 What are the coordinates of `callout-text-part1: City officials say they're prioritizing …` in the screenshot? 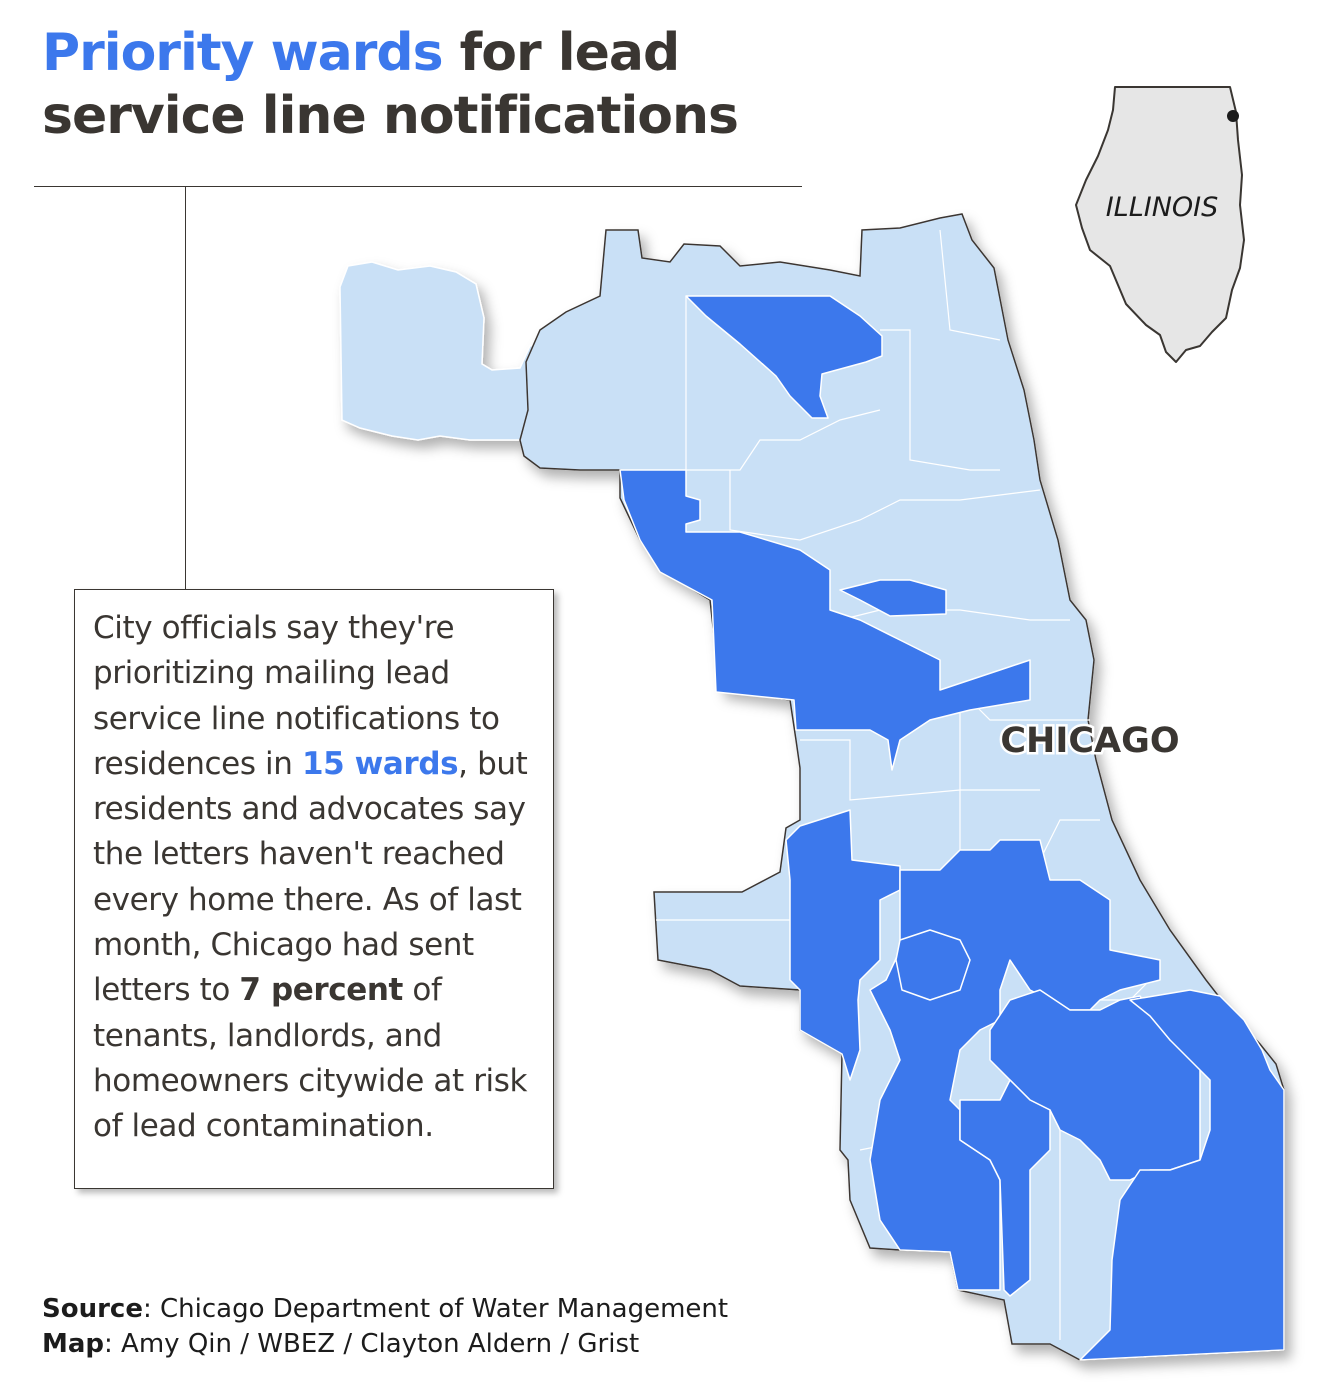 It's located at (296, 696).